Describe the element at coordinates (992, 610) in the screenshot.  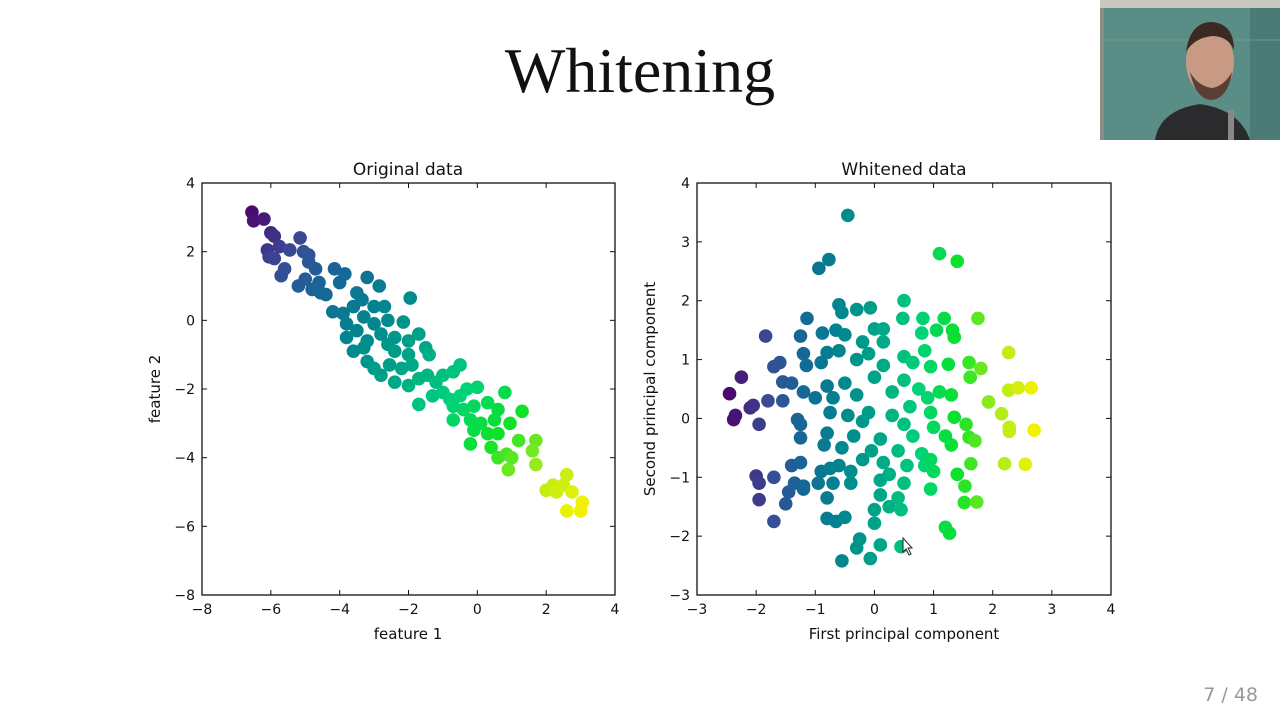
I see `x-tick-label: 2` at that location.